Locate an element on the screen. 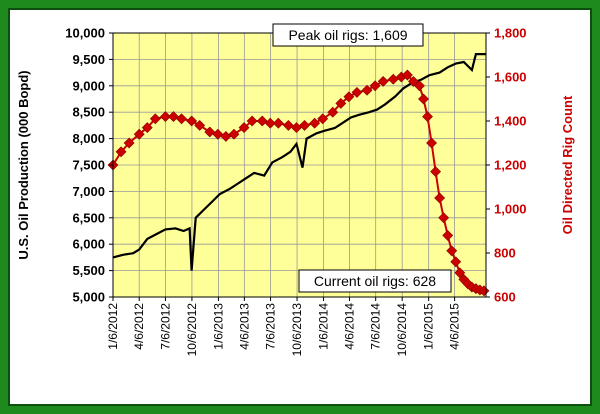 The image size is (600, 414). x-tick-label: 4/6/2013 is located at coordinates (244, 326).